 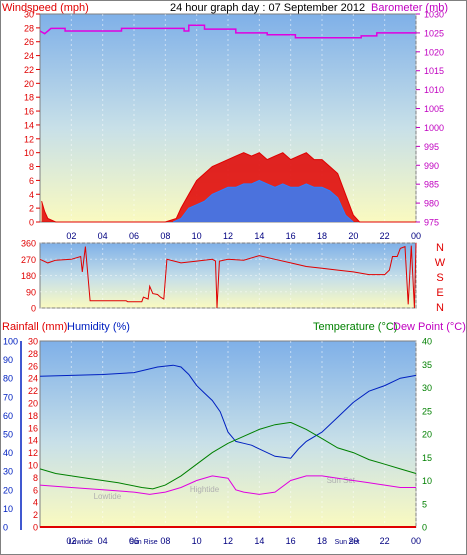 I want to click on barometer-tick-label: 985, so click(x=431, y=185).